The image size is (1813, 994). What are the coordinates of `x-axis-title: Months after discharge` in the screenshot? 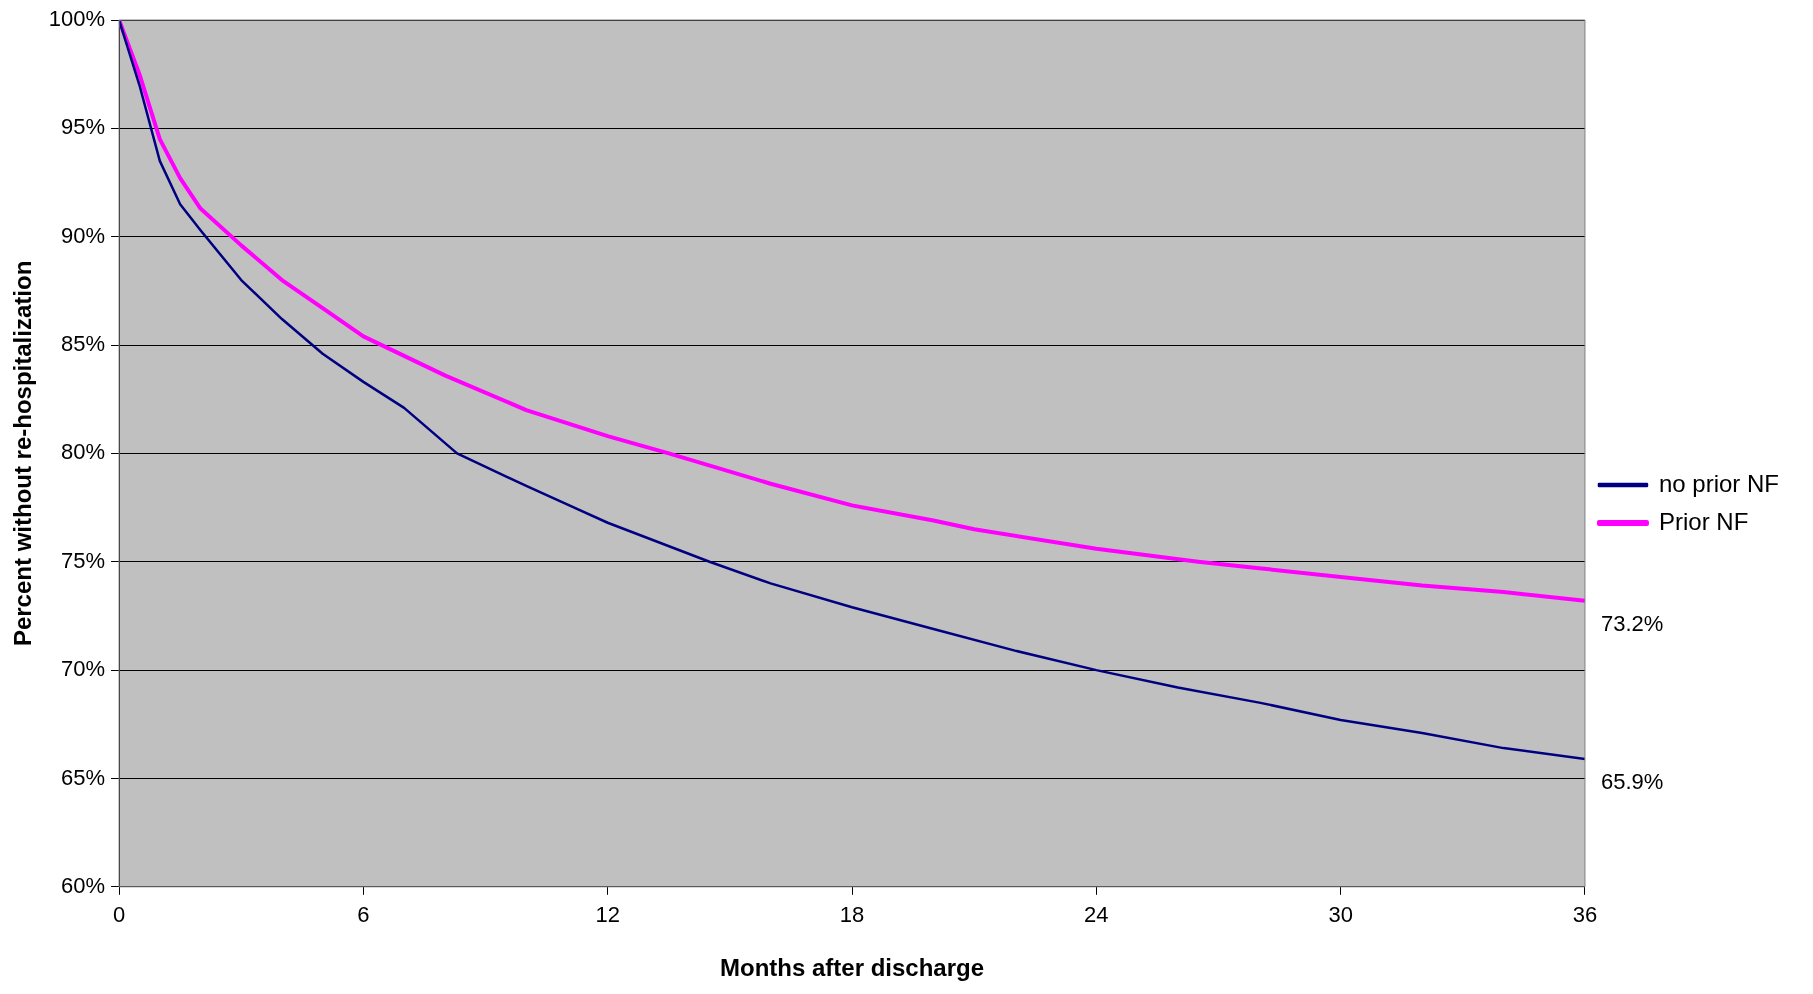 It's located at (852, 968).